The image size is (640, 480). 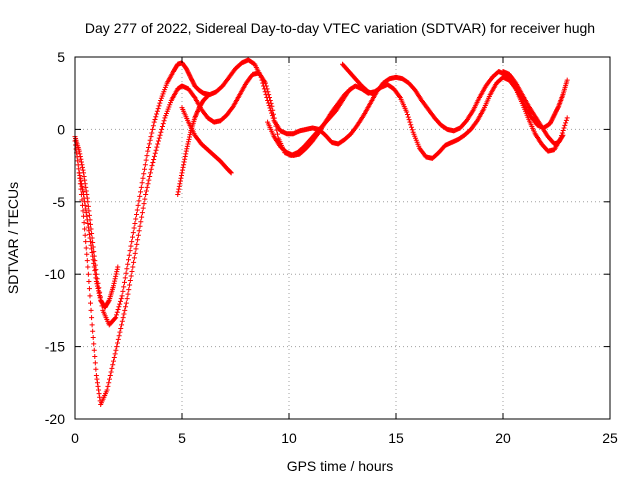 I want to click on y-tick-label: 0, so click(x=61, y=129).